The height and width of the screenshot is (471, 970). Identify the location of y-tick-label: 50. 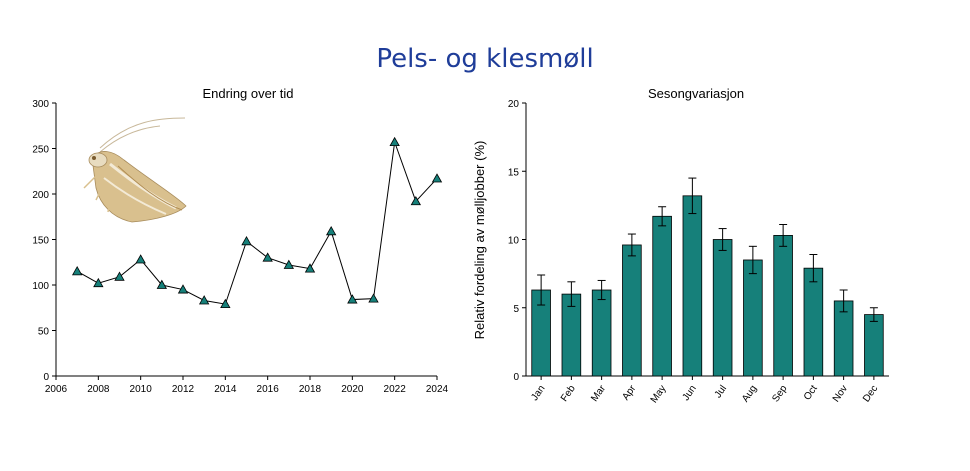
(44, 332).